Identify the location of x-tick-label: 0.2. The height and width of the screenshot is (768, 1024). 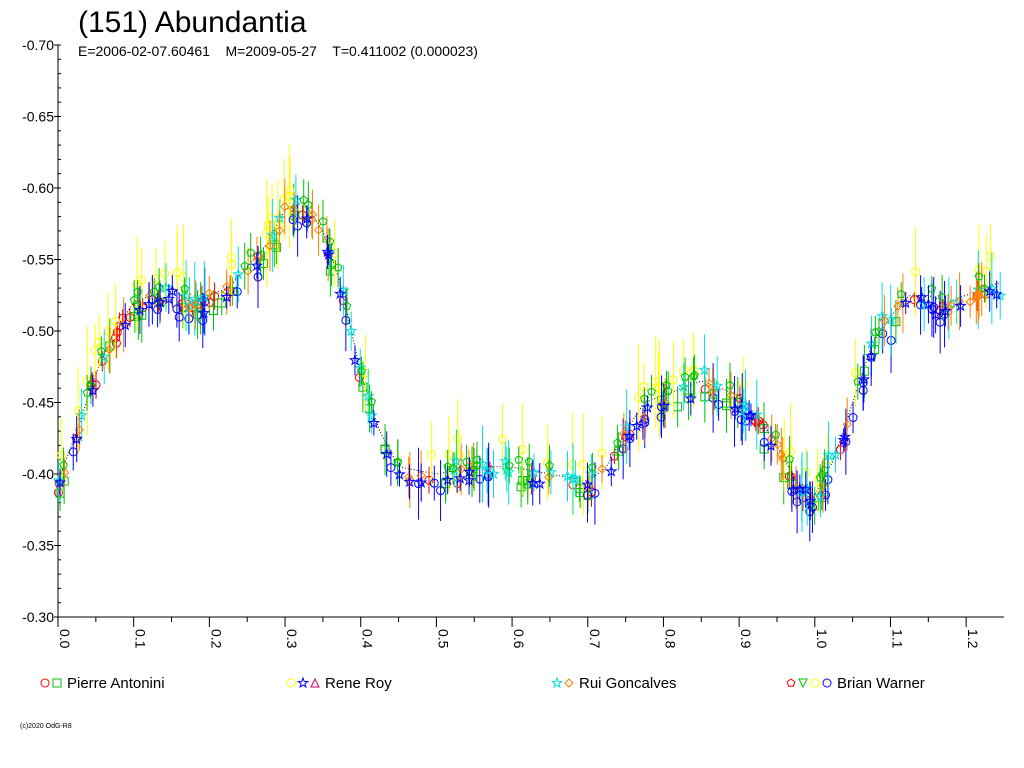
(216, 639).